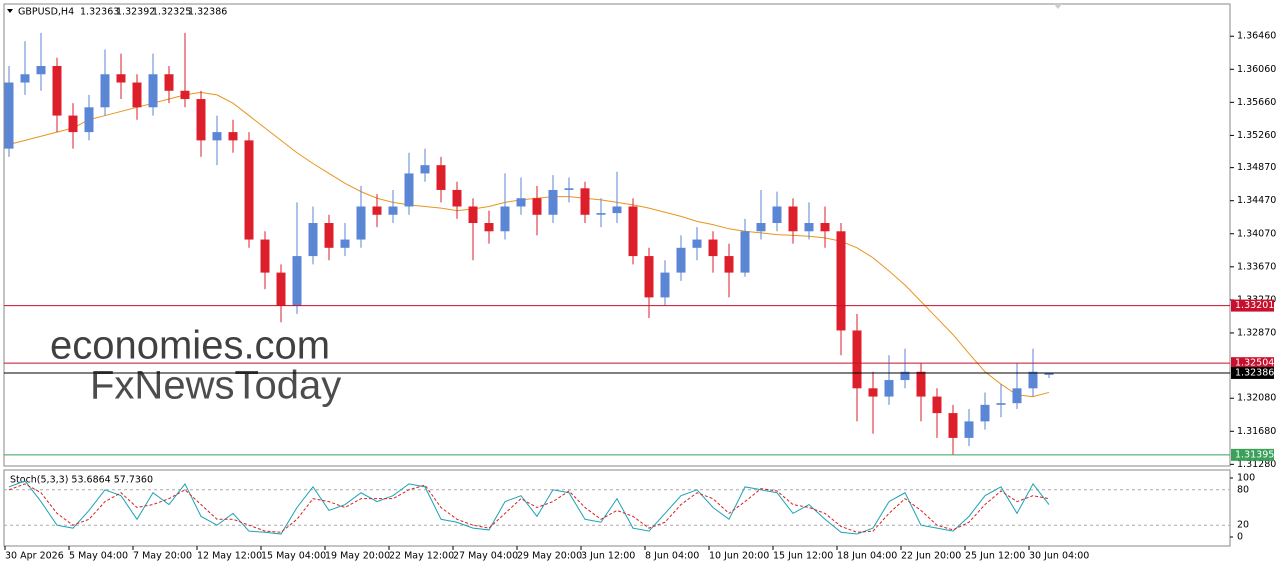 Image resolution: width=1280 pixels, height=567 pixels. What do you see at coordinates (34, 556) in the screenshot?
I see `x-tick-label: 30 Apr 2026` at bounding box center [34, 556].